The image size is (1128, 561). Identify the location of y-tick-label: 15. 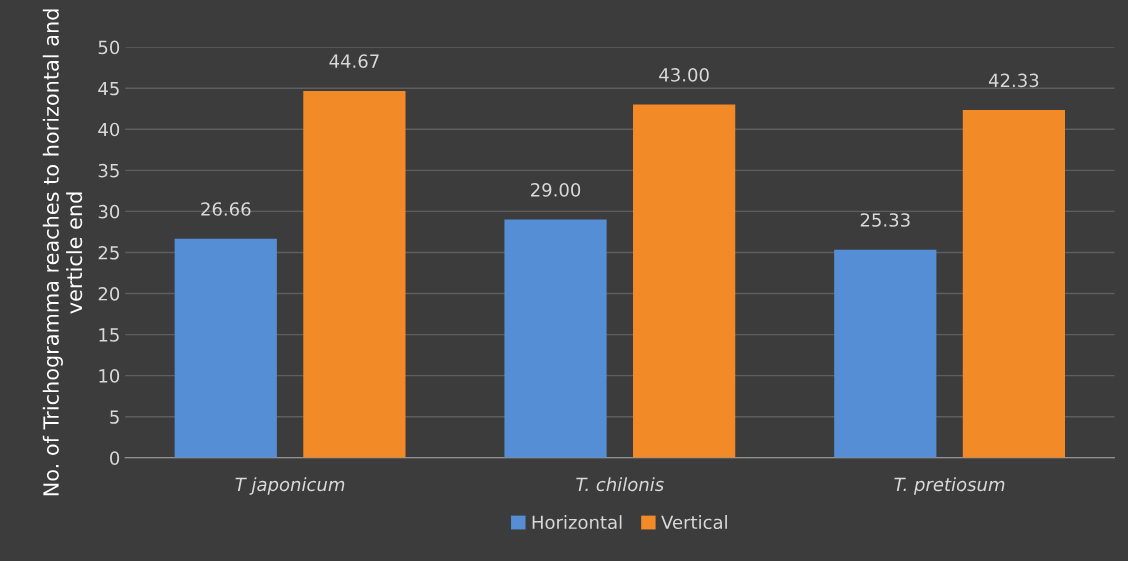
(109, 335).